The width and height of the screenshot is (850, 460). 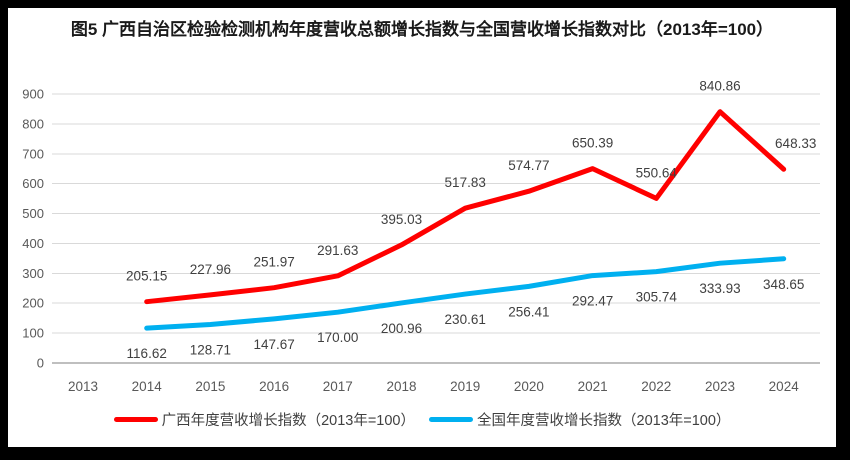 What do you see at coordinates (719, 86) in the screenshot?
I see `guangxi-data-label: 840.86` at bounding box center [719, 86].